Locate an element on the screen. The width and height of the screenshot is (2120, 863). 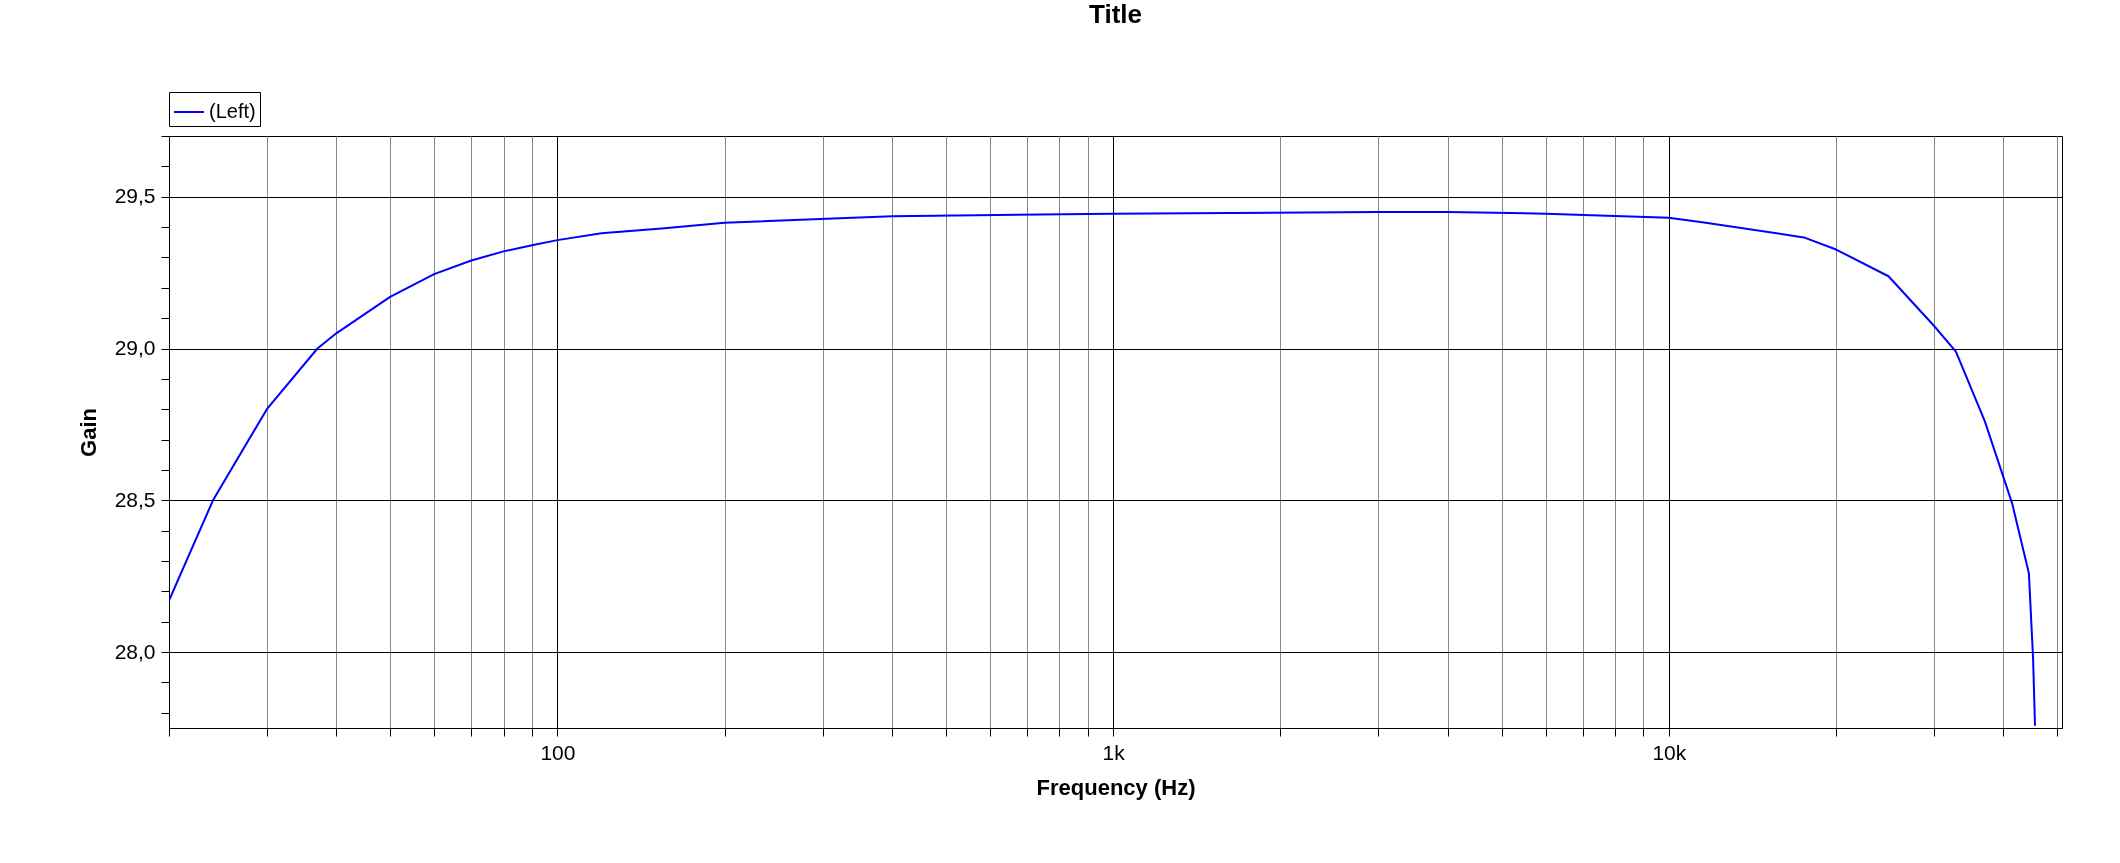
x-axis-title: Frequency (Hz) is located at coordinates (1116, 787).